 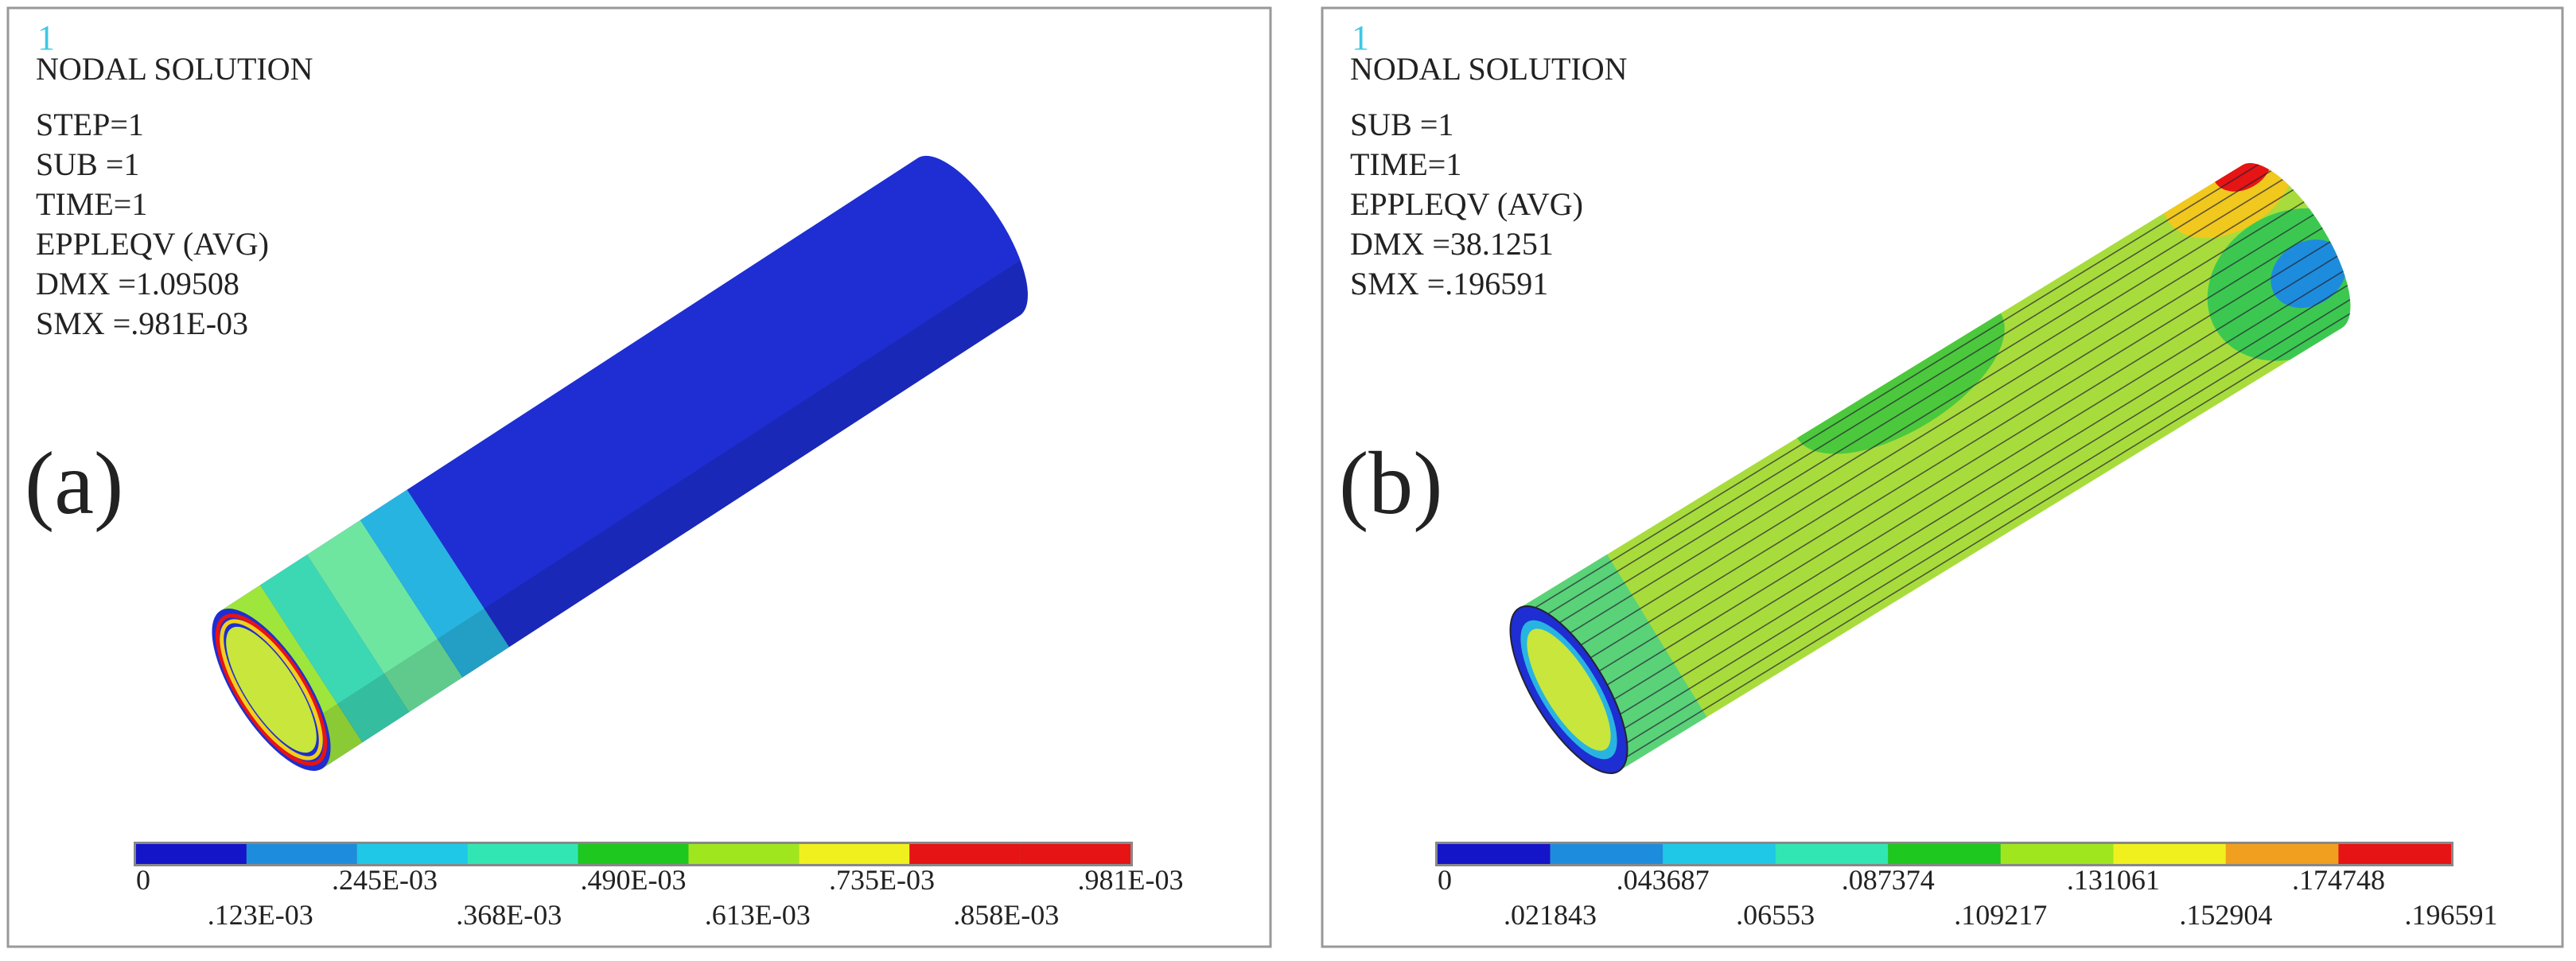 I want to click on result-info: SMX =.196591, so click(x=1449, y=284).